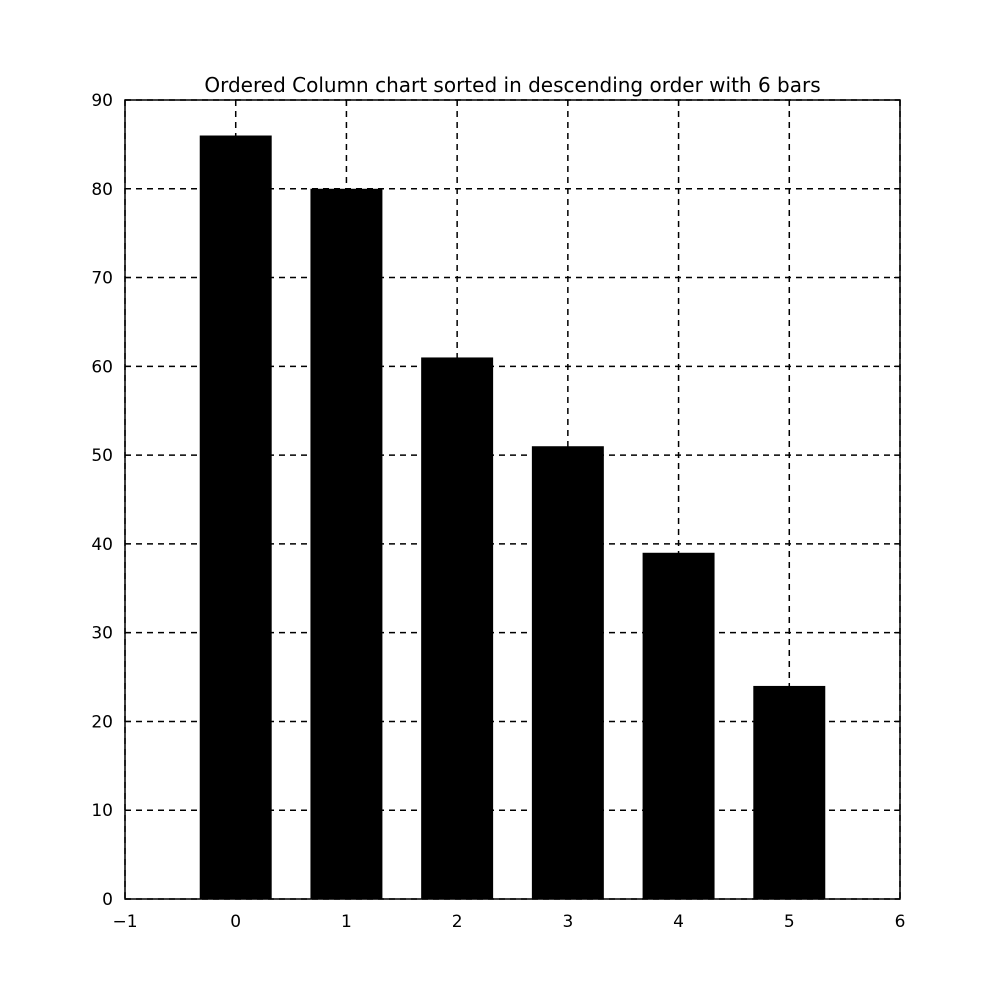  I want to click on x-tick-label: 6, so click(900, 922).